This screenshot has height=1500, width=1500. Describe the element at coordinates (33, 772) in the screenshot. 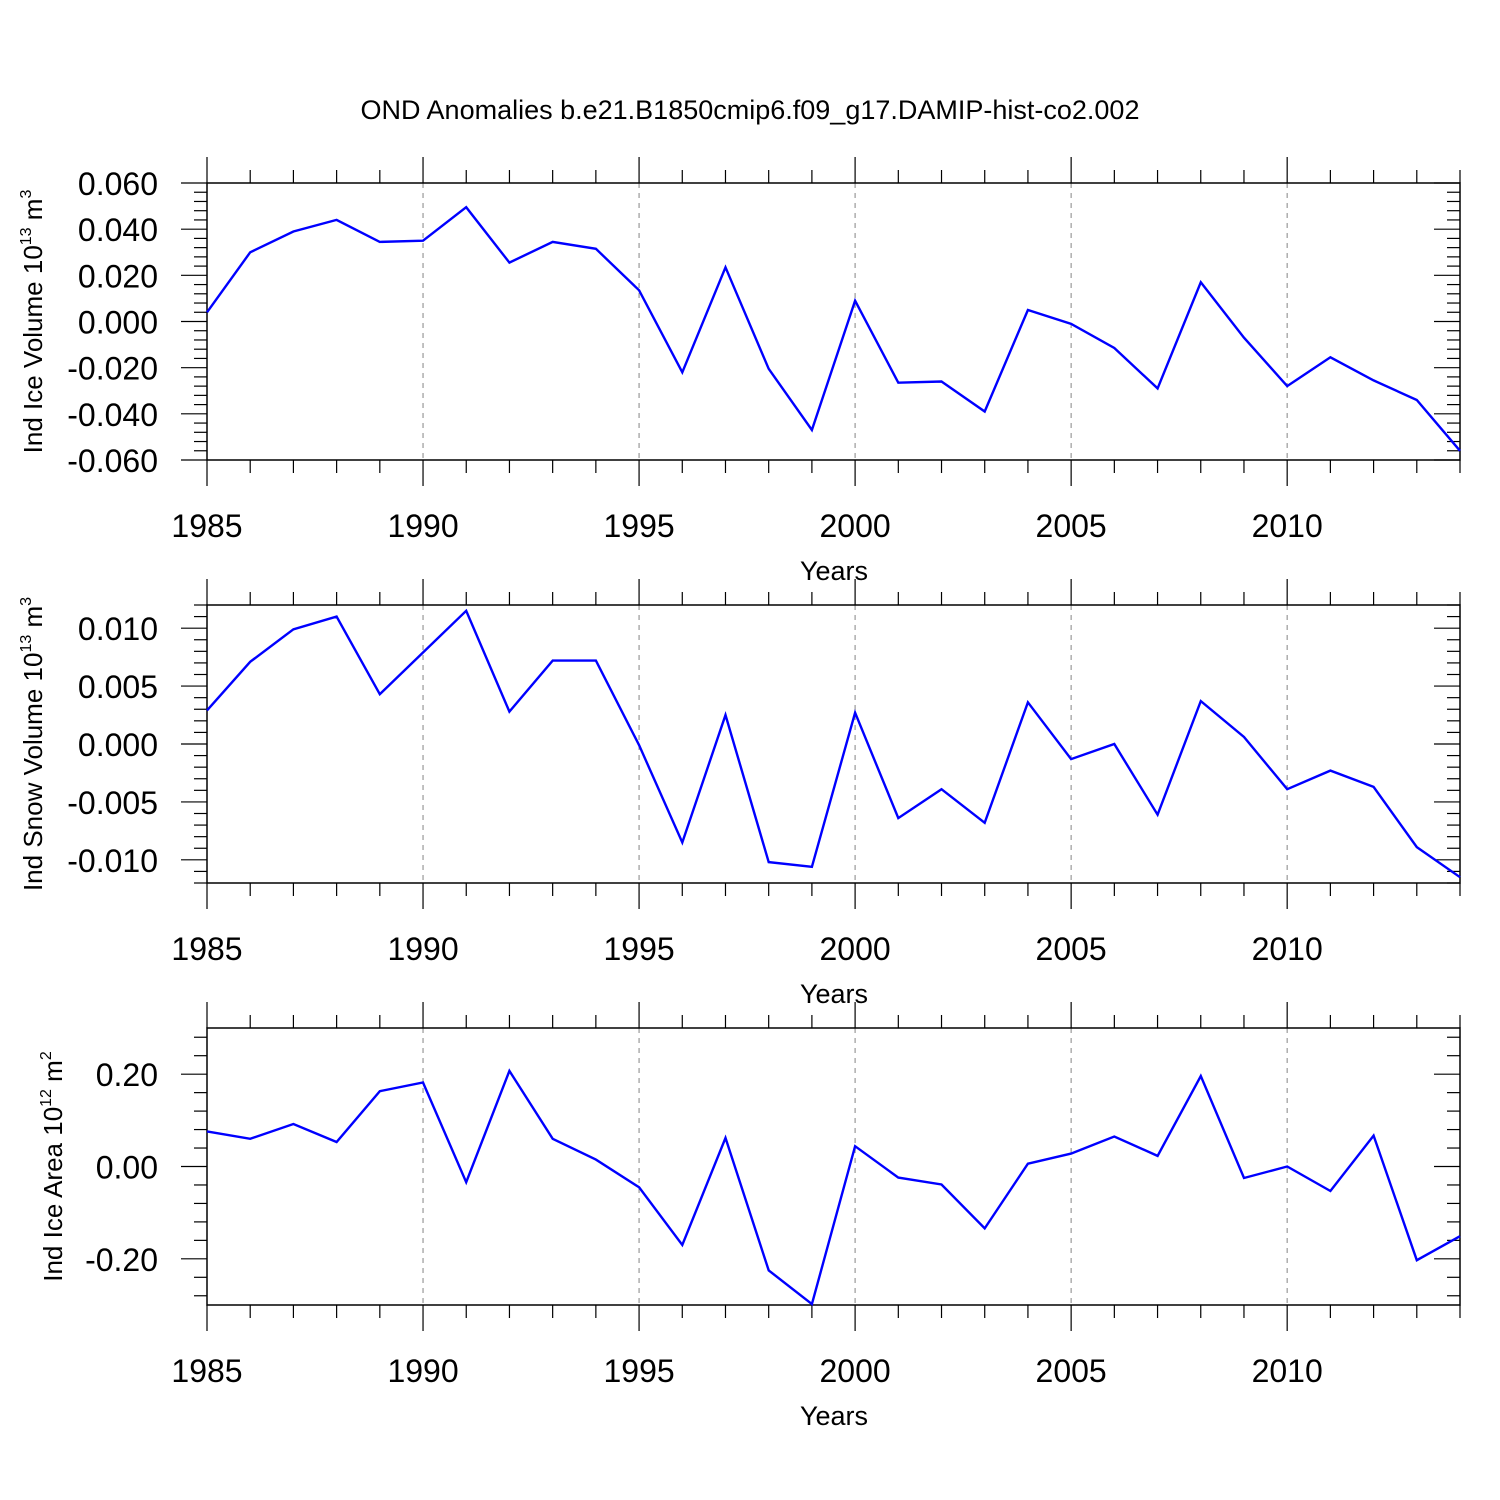

I see `y-axis-label-main: Ind Snow Volume 10` at that location.